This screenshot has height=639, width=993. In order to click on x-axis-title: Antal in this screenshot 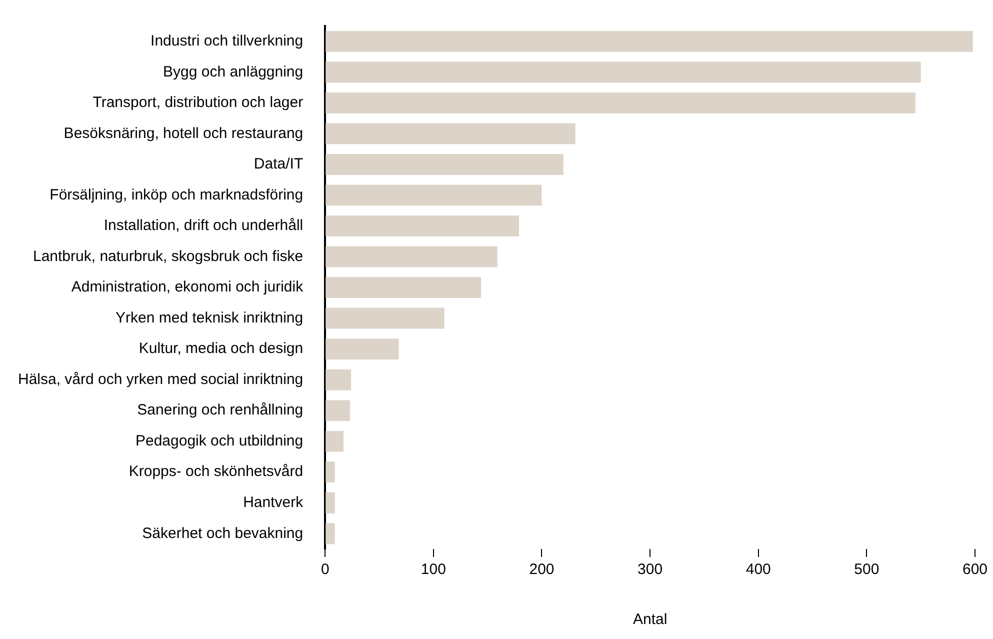, I will do `click(650, 619)`.